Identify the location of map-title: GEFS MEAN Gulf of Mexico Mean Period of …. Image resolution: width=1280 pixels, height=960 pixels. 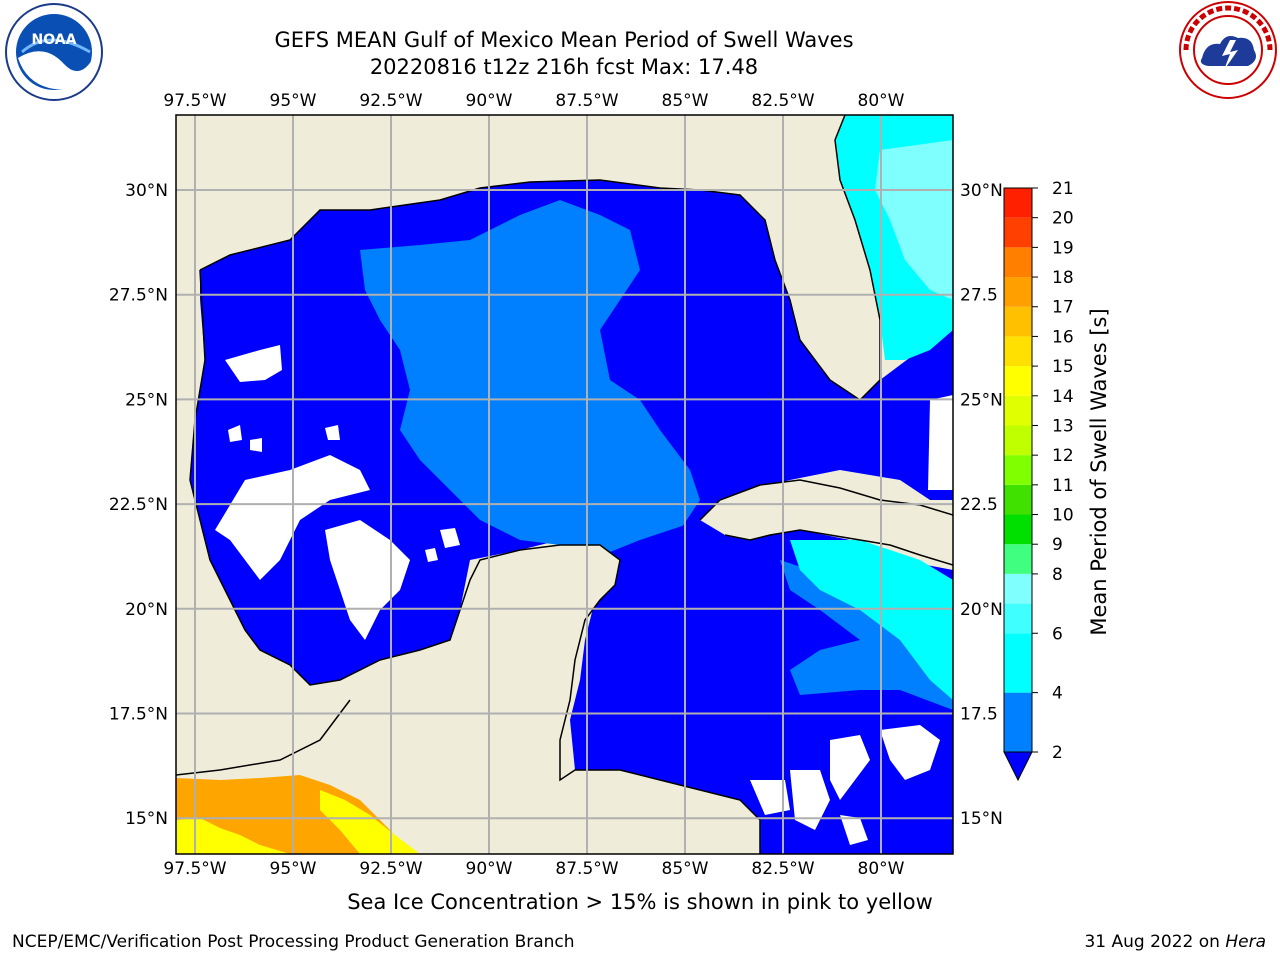
(564, 40).